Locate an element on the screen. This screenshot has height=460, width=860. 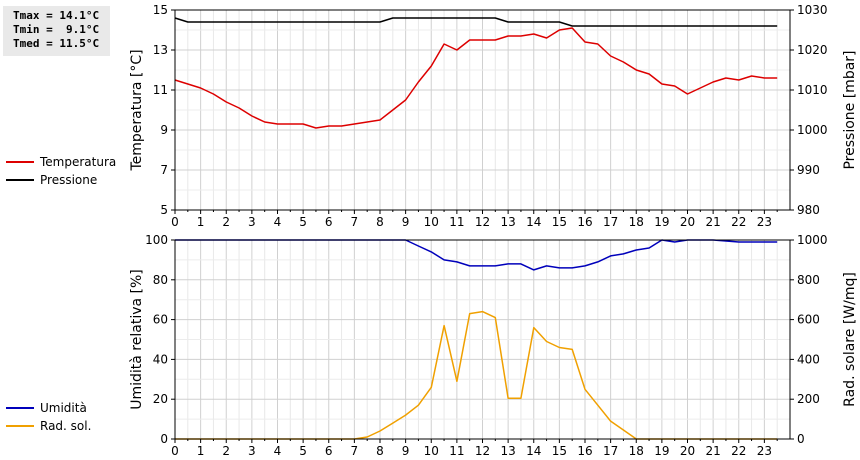
legend-swatch-humidity is located at coordinates (20, 408).